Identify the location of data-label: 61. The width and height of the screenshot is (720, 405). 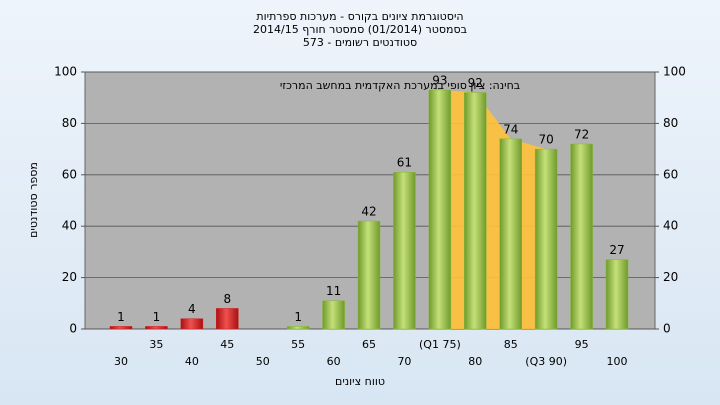
(404, 163).